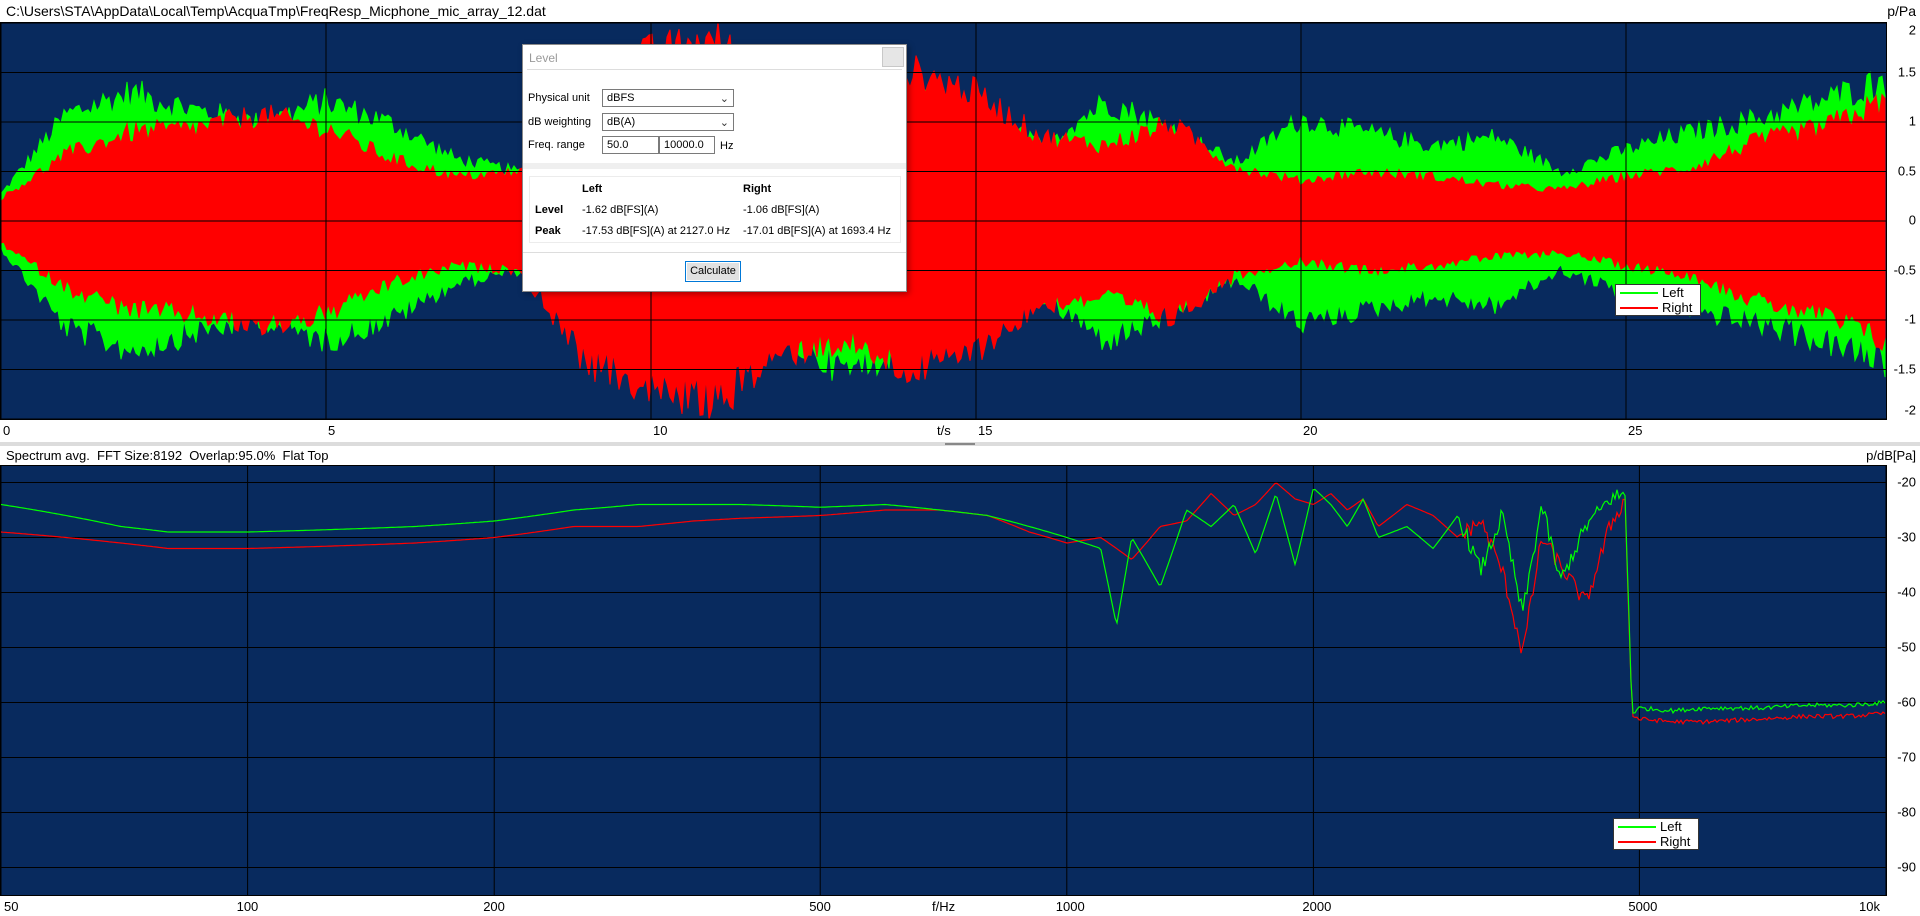 This screenshot has height=916, width=1920. I want to click on spectrum-plot-legend: Left Right, so click(1656, 834).